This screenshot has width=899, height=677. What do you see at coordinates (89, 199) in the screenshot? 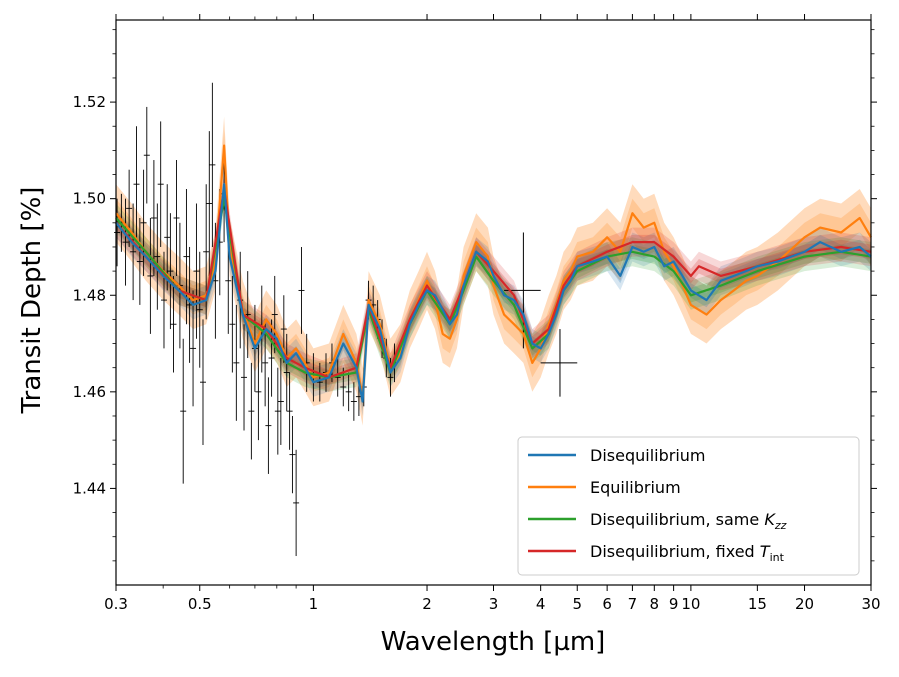
I see `y-tick-label-4: 1.50` at bounding box center [89, 199].